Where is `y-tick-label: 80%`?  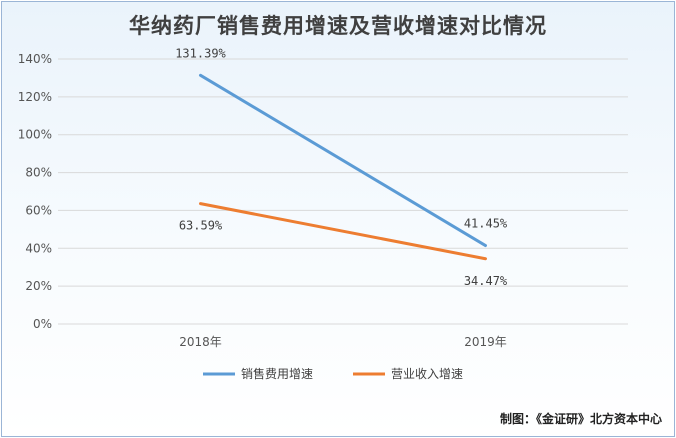
y-tick-label: 80% is located at coordinates (38, 173).